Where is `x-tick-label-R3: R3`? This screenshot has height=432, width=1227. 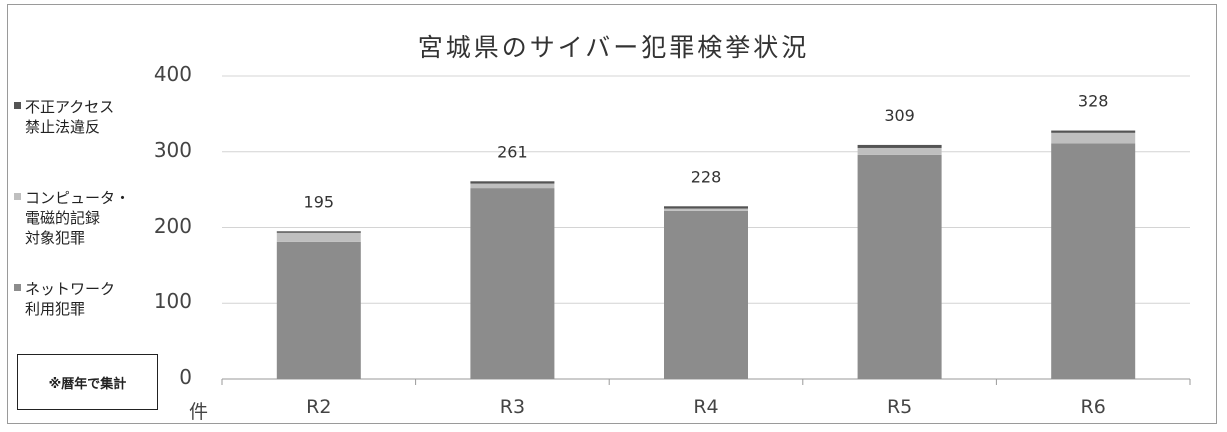
x-tick-label-R3: R3 is located at coordinates (512, 407).